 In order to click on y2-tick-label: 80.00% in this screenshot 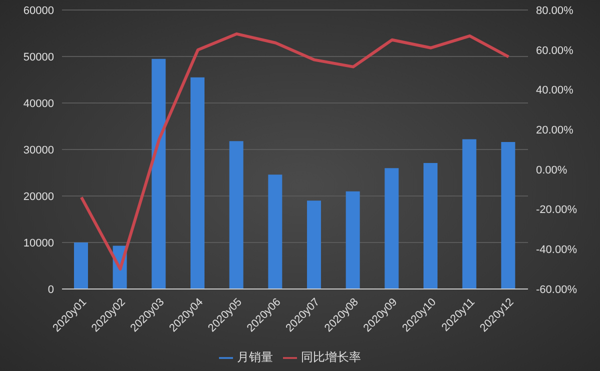, I will do `click(555, 10)`.